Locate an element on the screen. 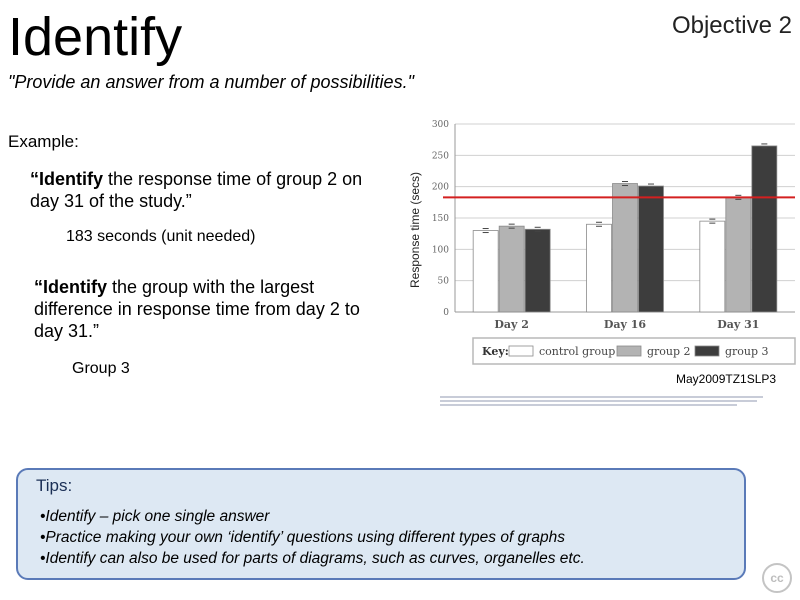 This screenshot has width=800, height=600. y-tick-label: 0 is located at coordinates (446, 313).